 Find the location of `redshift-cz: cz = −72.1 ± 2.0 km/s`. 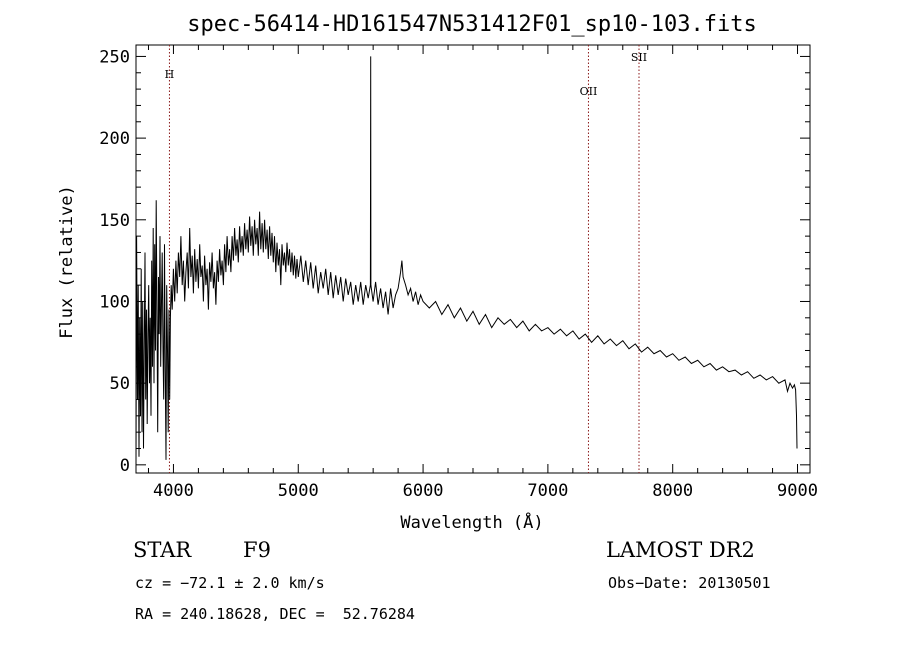

redshift-cz: cz = −72.1 ± 2.0 km/s is located at coordinates (230, 583).